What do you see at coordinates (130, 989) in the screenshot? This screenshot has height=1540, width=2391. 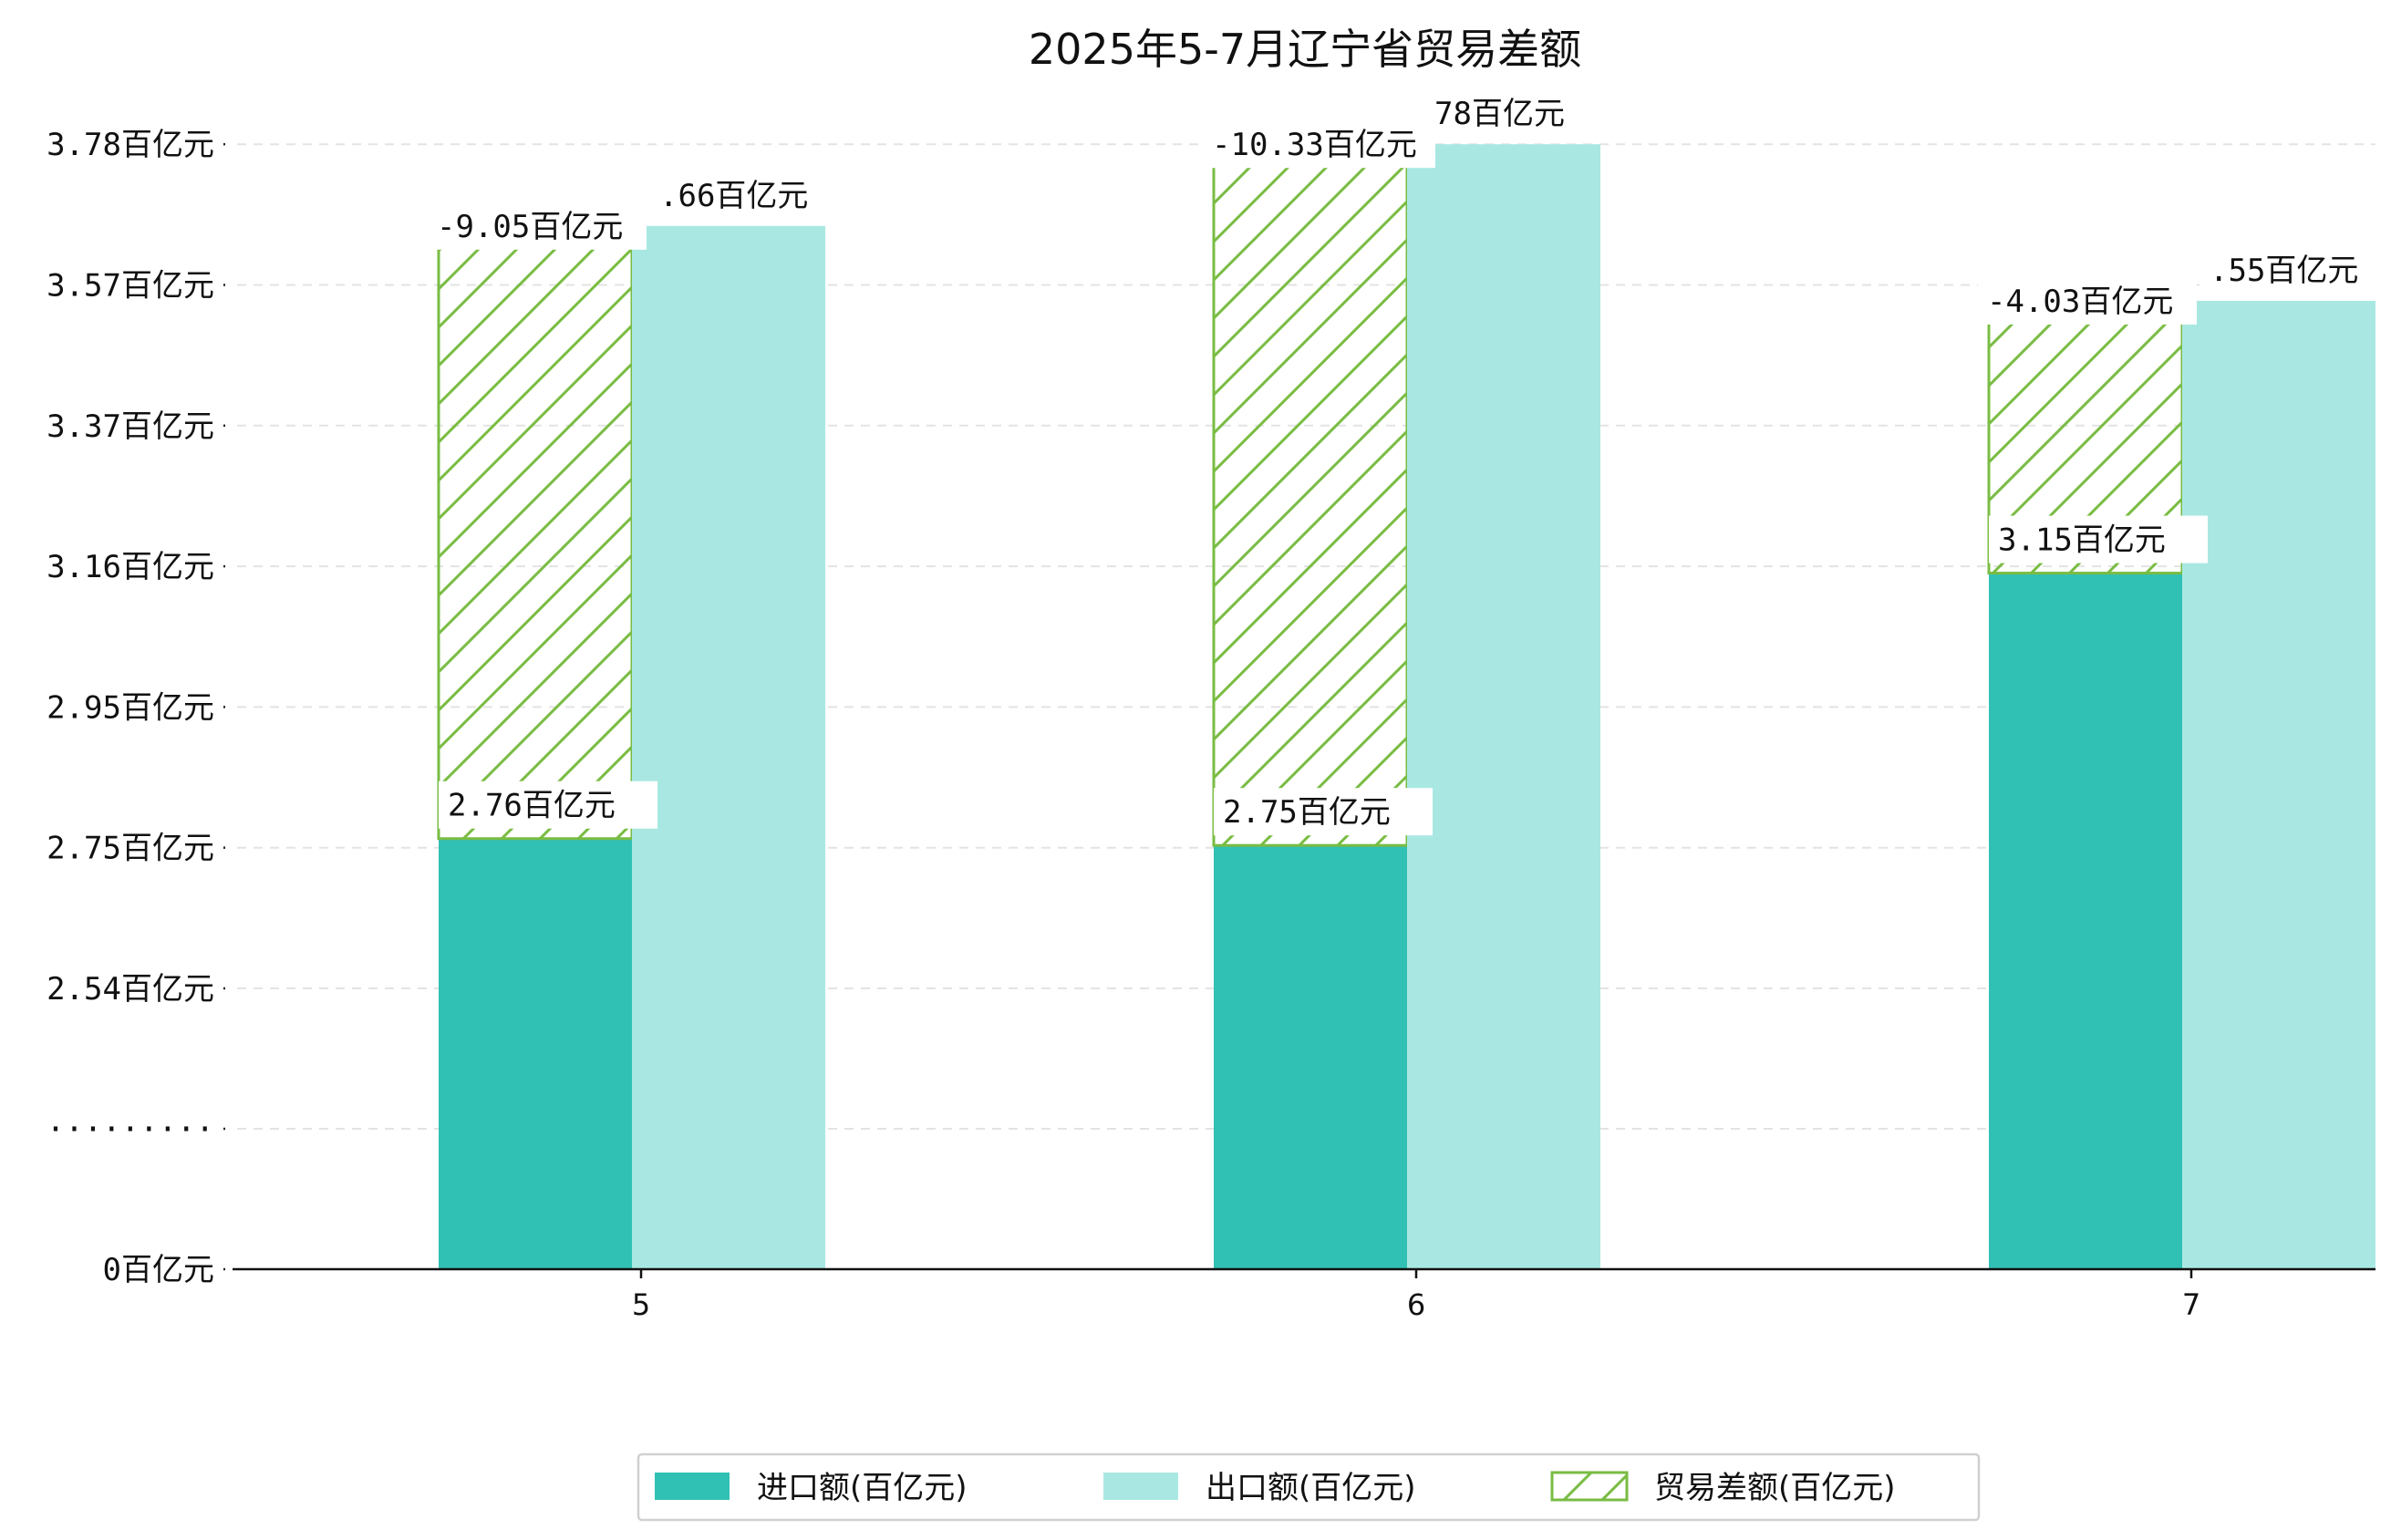 I see `y-tick-label: 2.54百亿元` at bounding box center [130, 989].